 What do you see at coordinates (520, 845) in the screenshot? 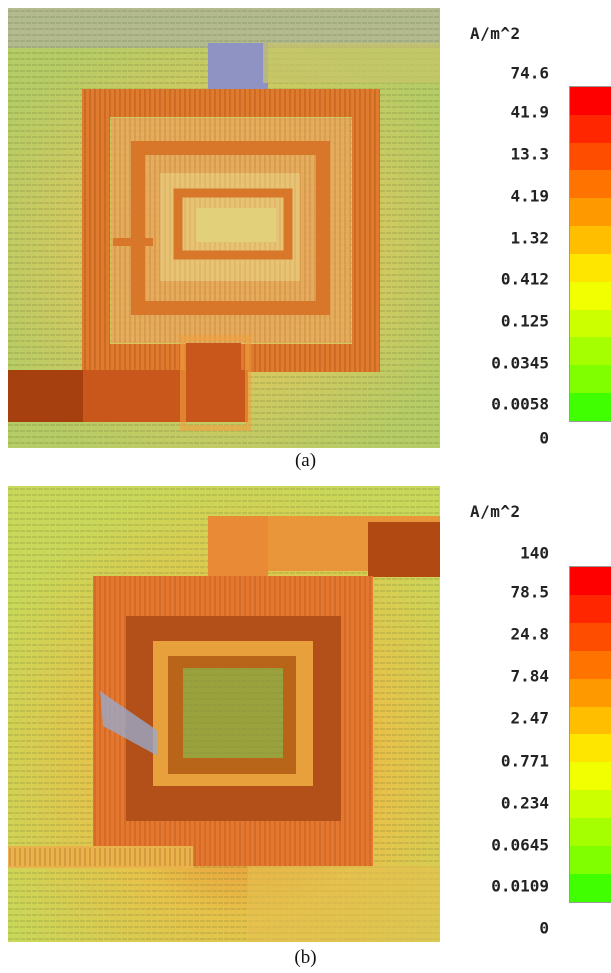
I see `legend-tick-b: 0.0645` at bounding box center [520, 845].